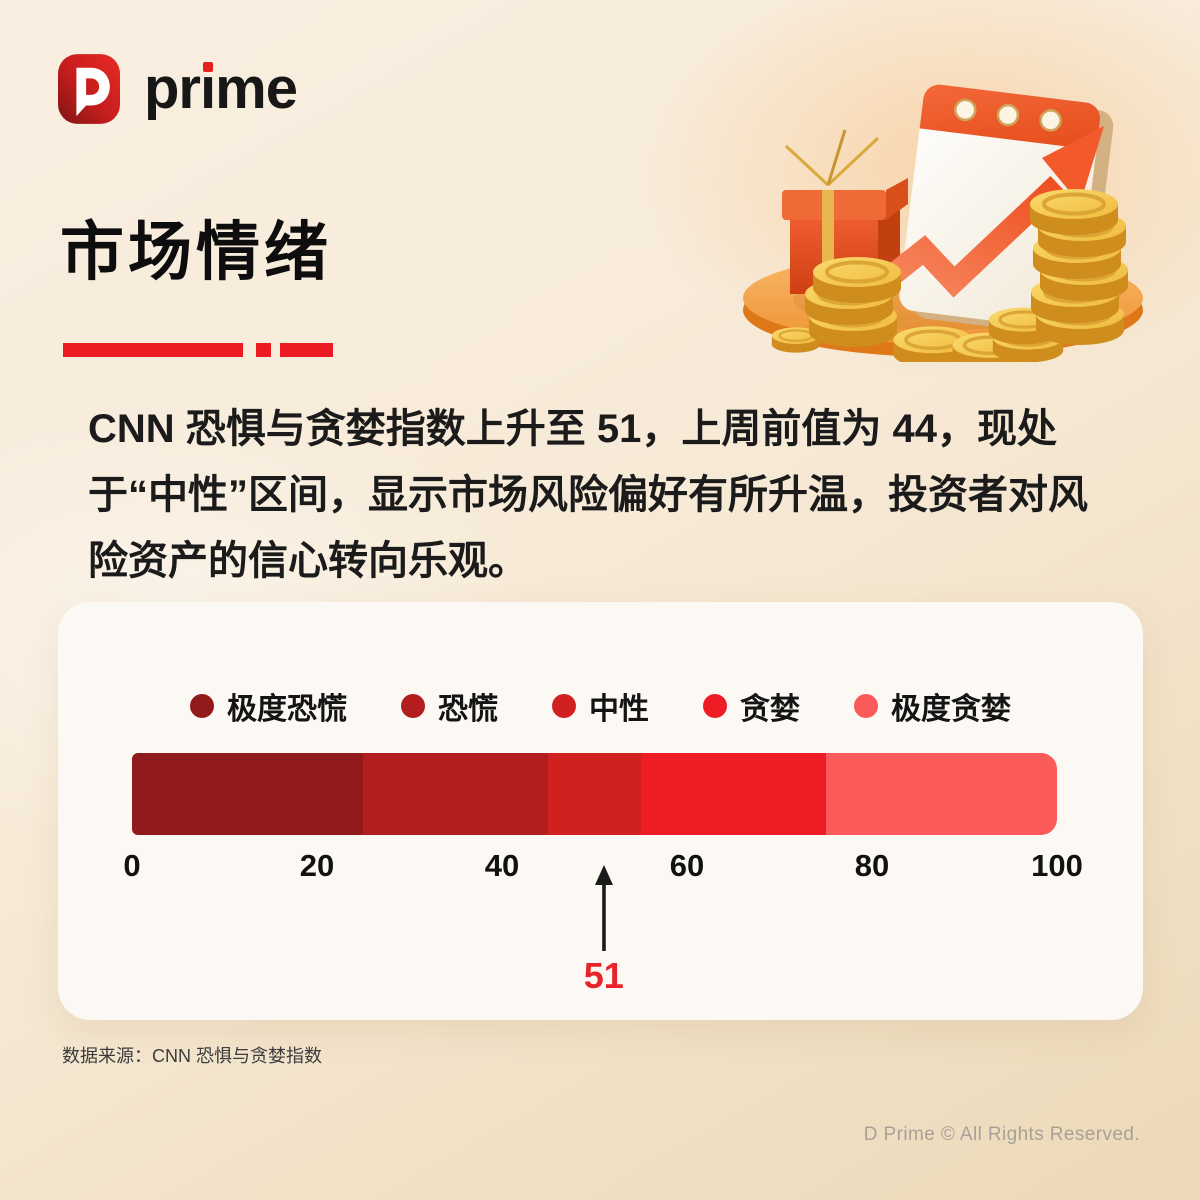  I want to click on legend-item: 中性, so click(600, 706).